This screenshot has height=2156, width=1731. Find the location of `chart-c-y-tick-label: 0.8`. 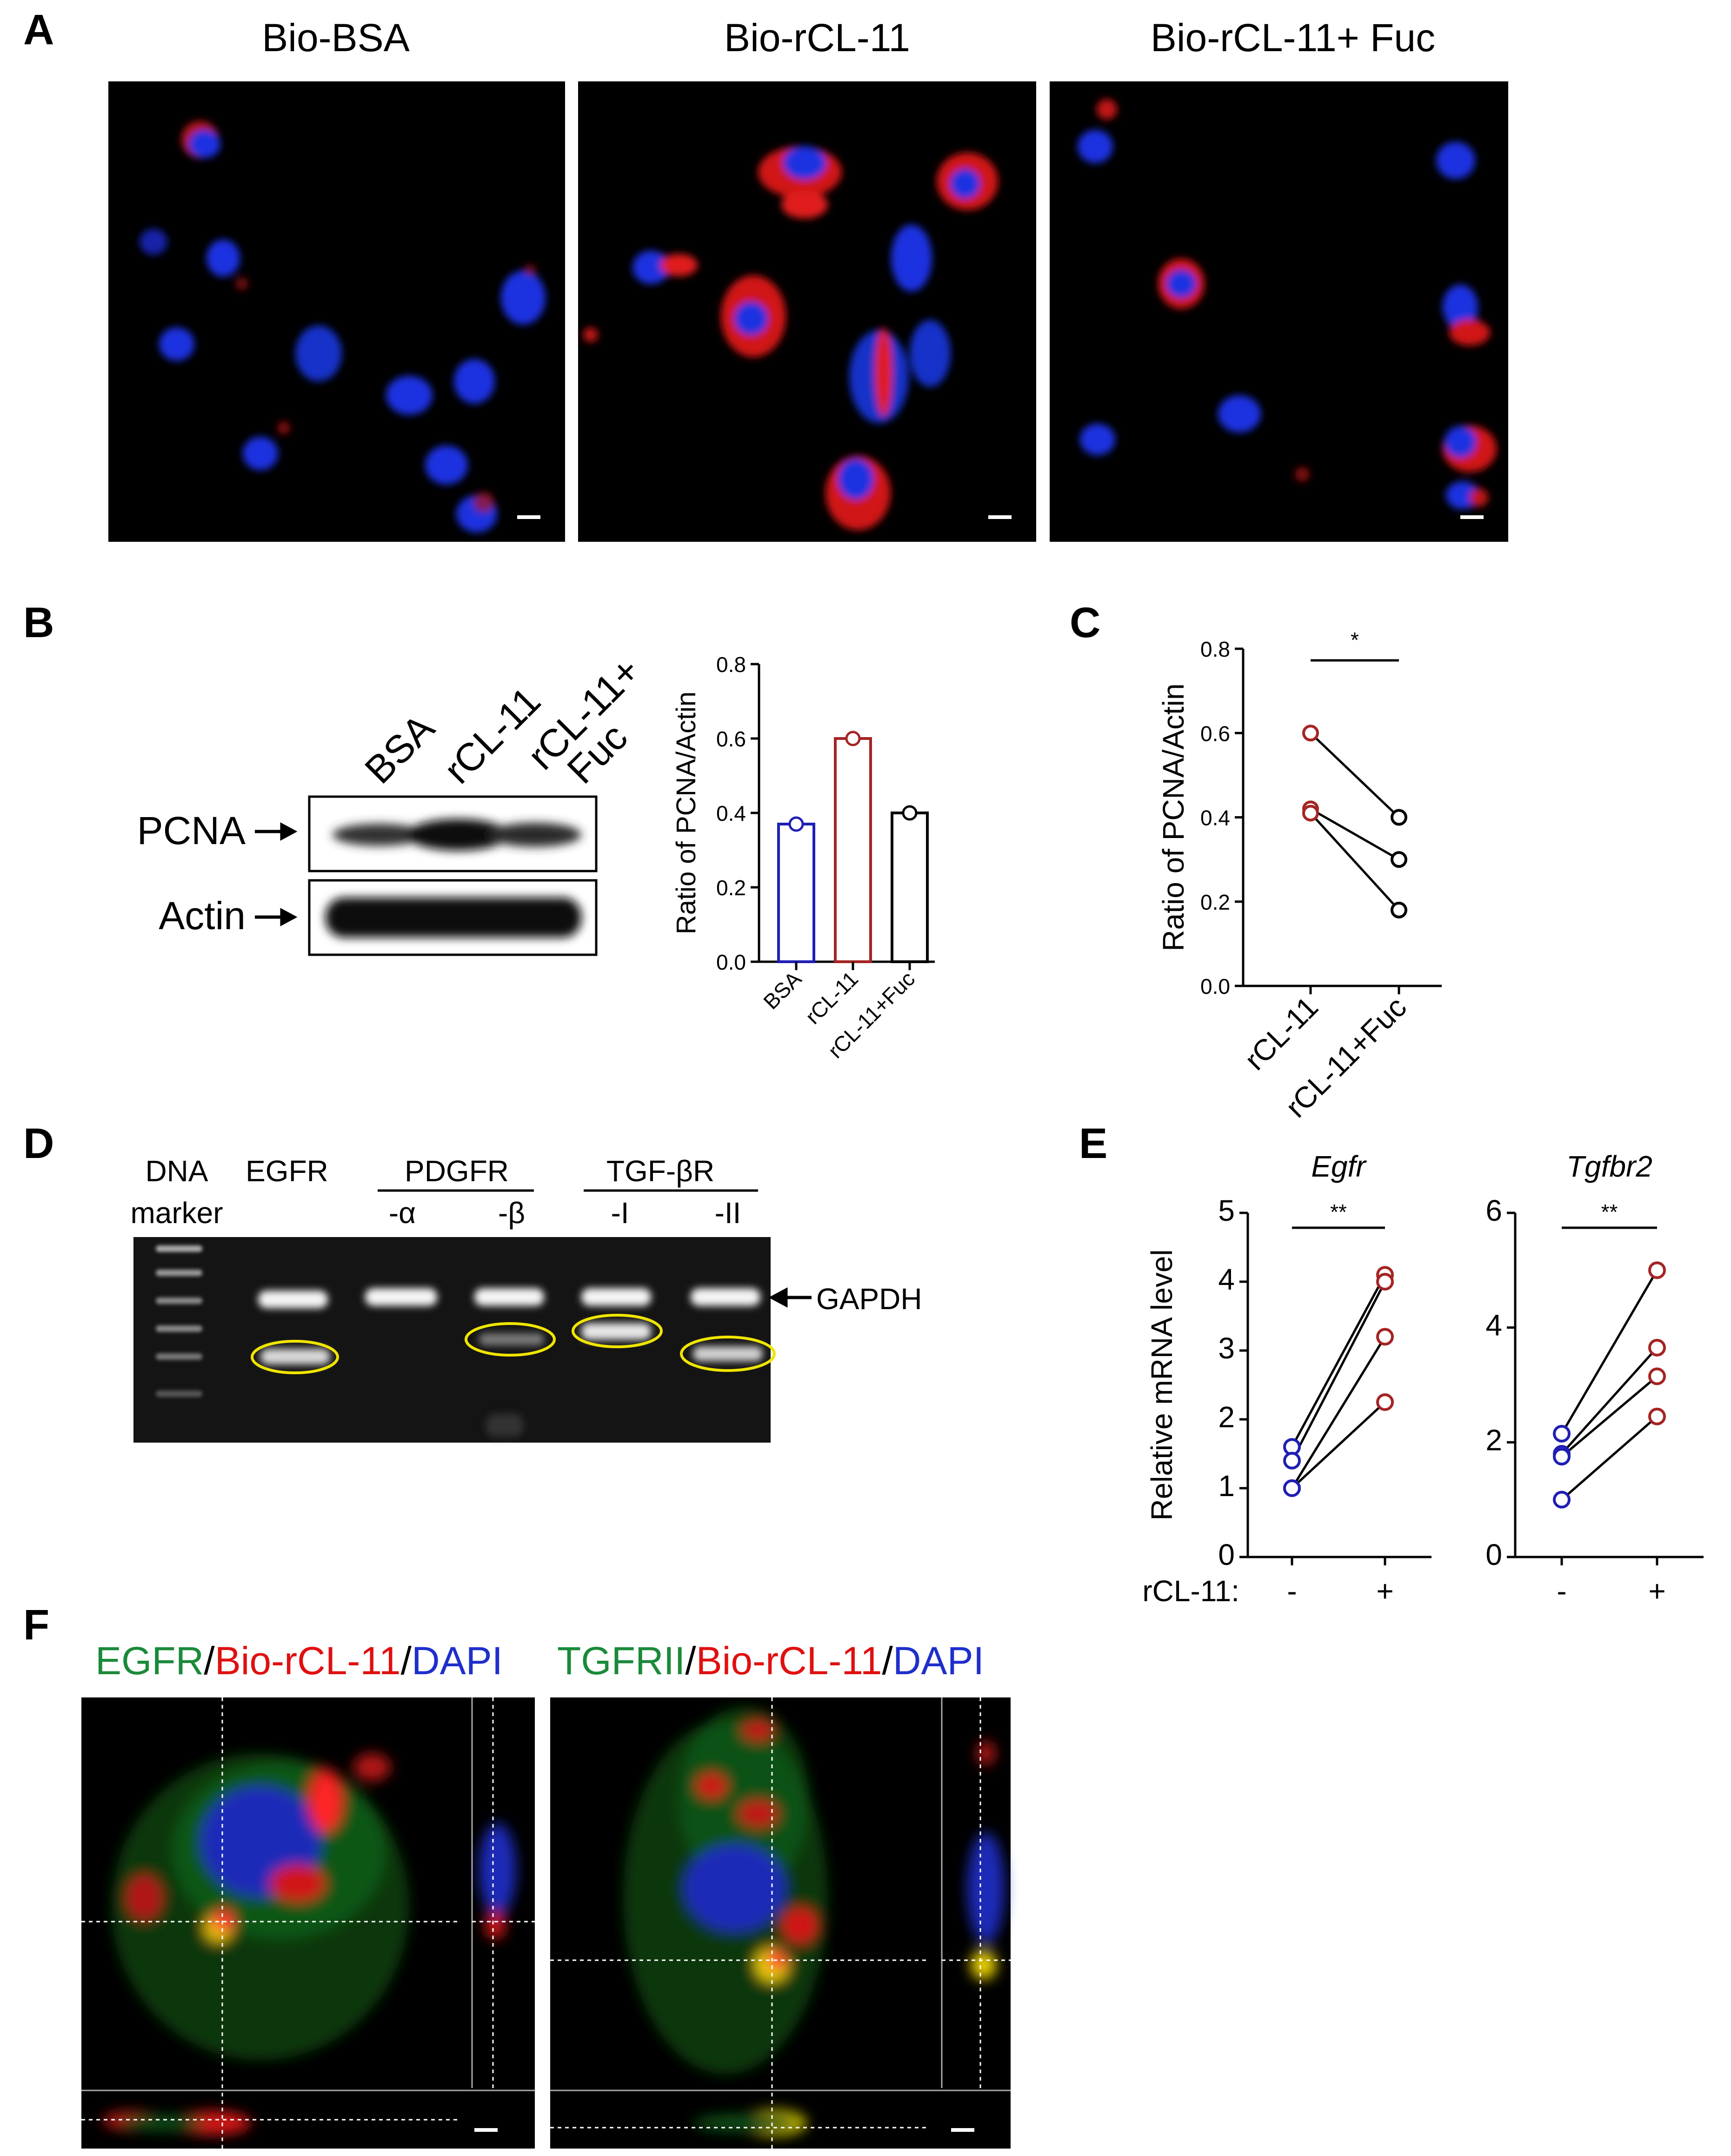

chart-c-y-tick-label: 0.8 is located at coordinates (1215, 649).